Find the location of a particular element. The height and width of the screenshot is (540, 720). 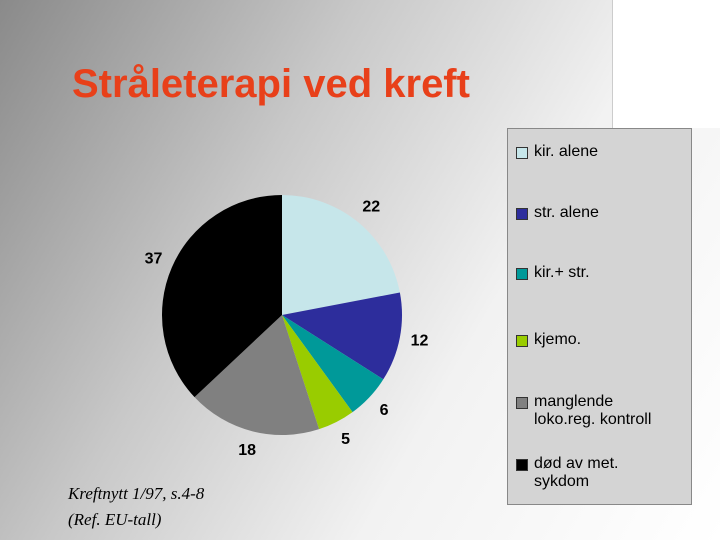

legend-entry: kir. alene is located at coordinates (557, 152).